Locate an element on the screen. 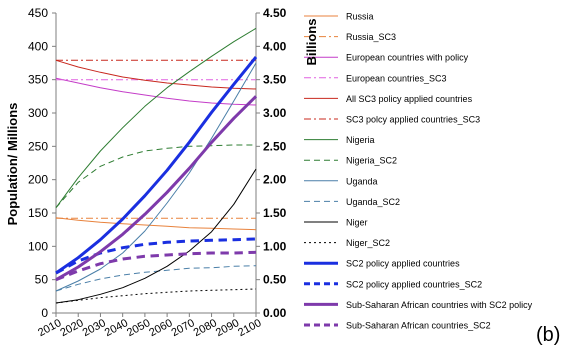 Image resolution: width=569 pixels, height=356 pixels. legend-entry: Russia_SC3 is located at coordinates (371, 37).